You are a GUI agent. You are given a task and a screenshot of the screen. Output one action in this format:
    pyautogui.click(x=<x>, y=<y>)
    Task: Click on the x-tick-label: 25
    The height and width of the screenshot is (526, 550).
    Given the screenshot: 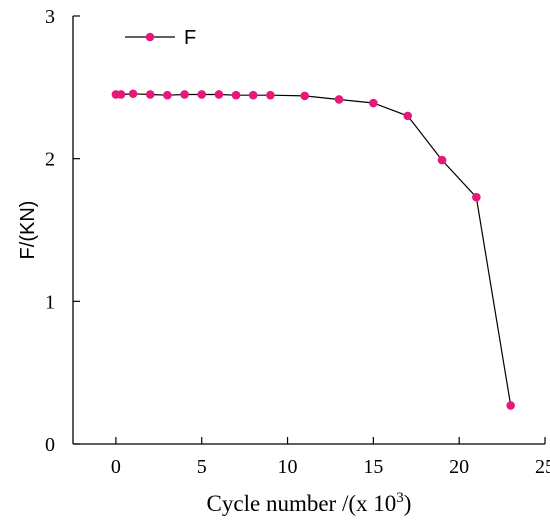 What is the action you would take?
    pyautogui.click(x=542, y=467)
    